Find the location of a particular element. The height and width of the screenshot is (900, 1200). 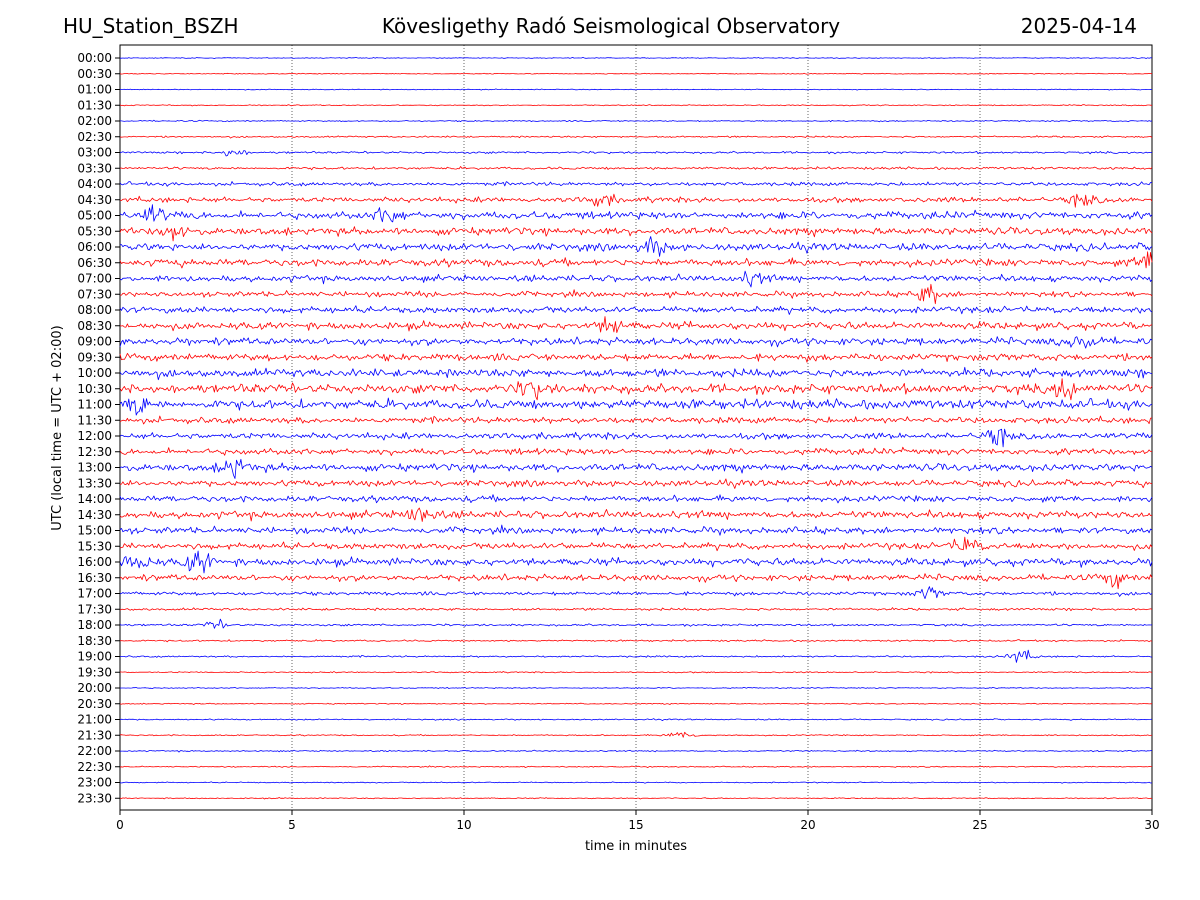

y-tick-label: 20:00 is located at coordinates (94, 688).